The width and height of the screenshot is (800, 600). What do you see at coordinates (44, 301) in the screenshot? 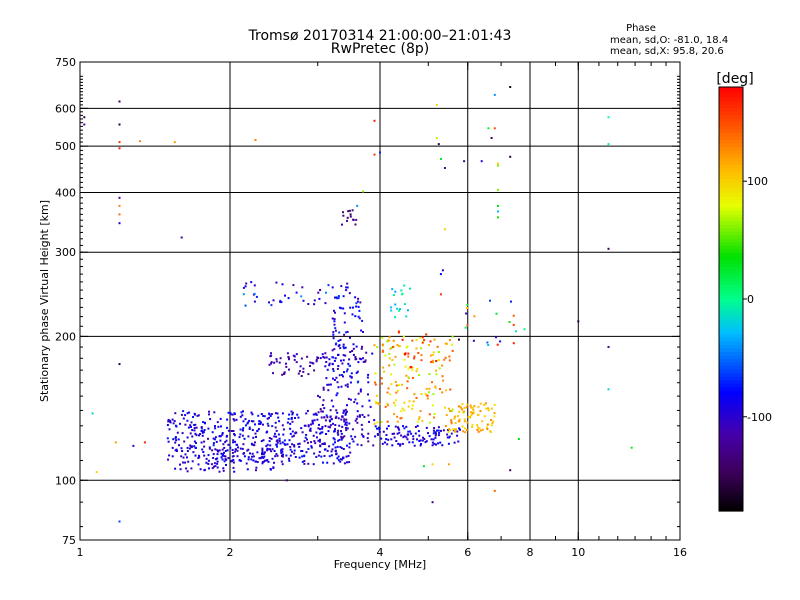
I see `y-axis-label: Stationary phase Virtual Height [km]` at bounding box center [44, 301].